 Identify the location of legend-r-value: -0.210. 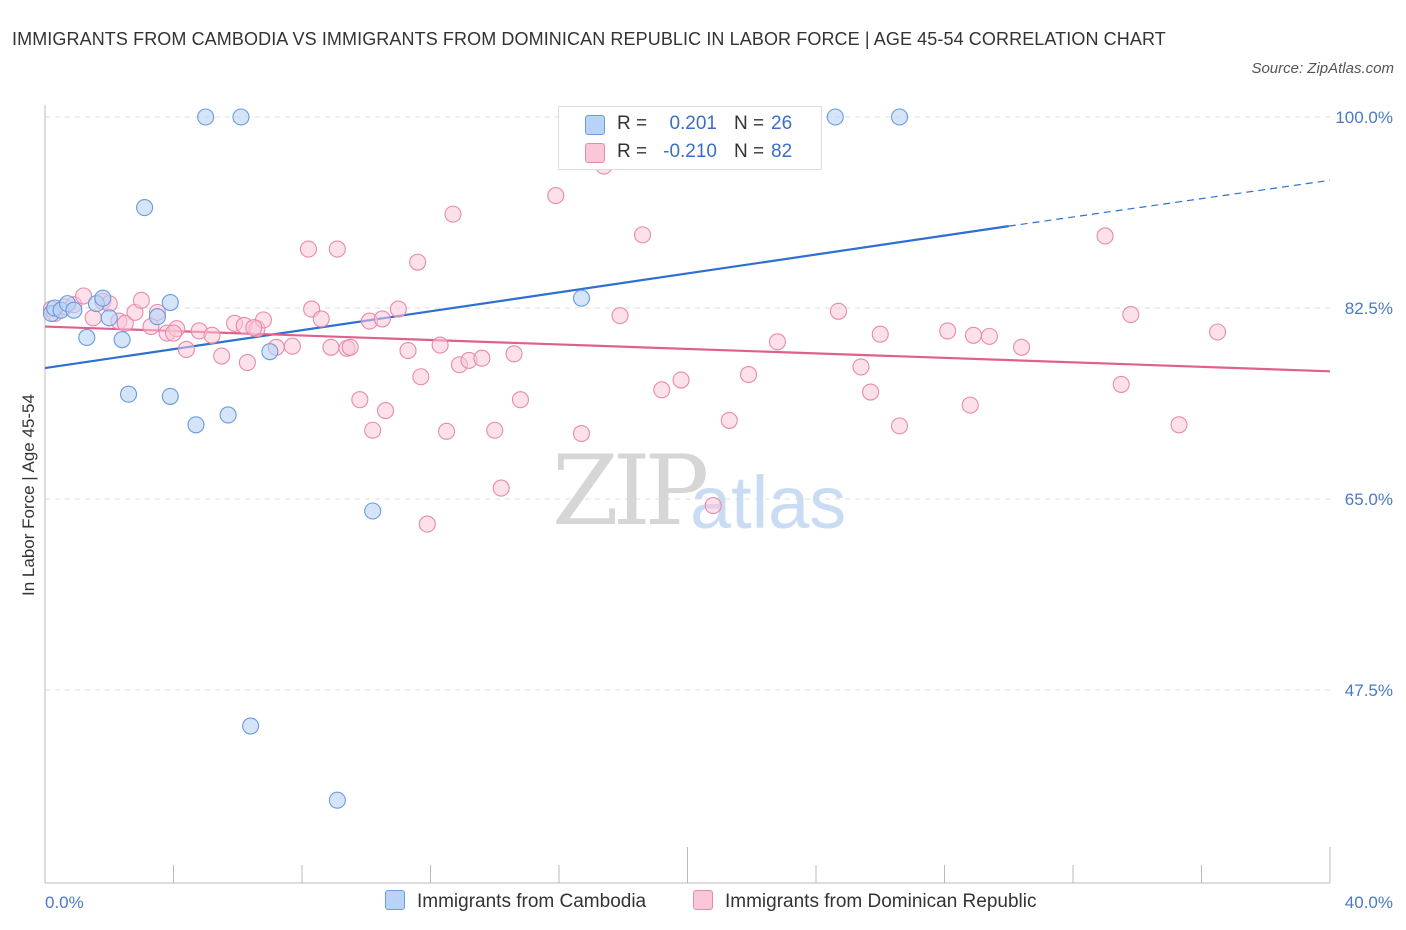
(690, 151).